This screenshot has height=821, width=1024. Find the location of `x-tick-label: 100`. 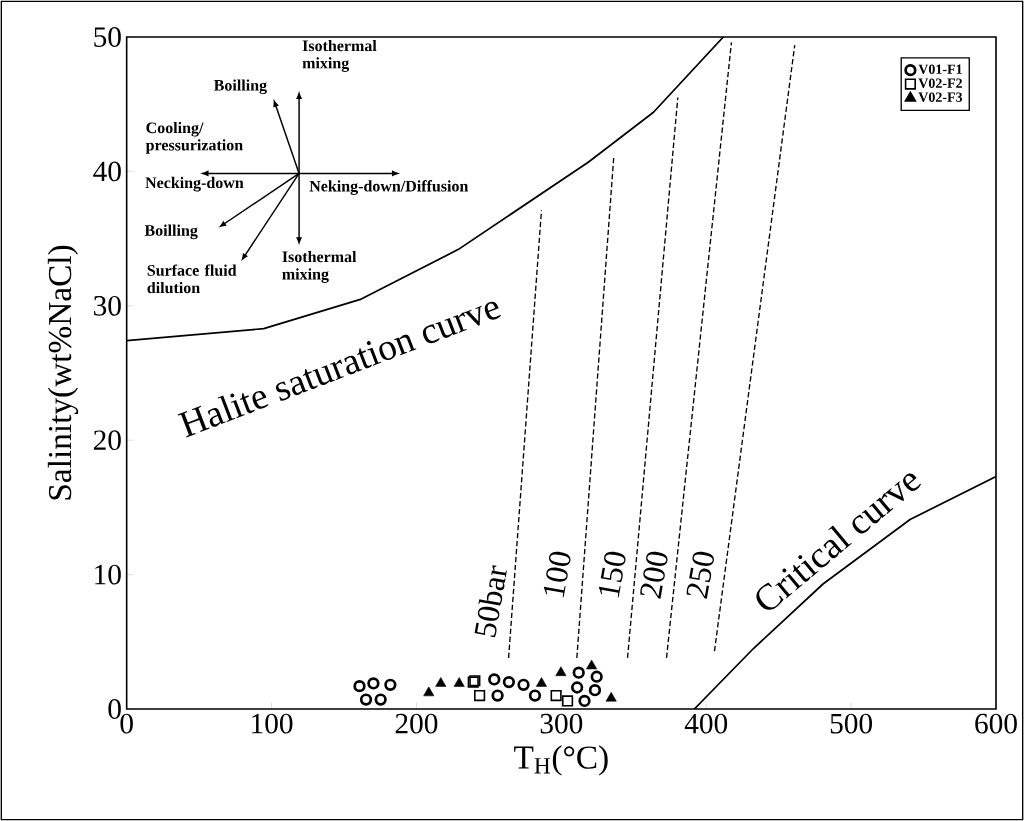

x-tick-label: 100 is located at coordinates (272, 723).